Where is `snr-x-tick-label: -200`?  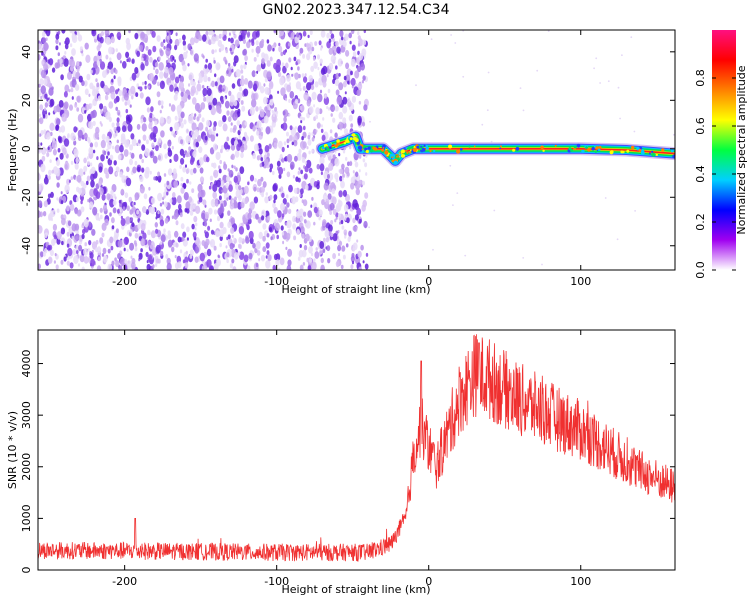 snr-x-tick-label: -200 is located at coordinates (124, 581).